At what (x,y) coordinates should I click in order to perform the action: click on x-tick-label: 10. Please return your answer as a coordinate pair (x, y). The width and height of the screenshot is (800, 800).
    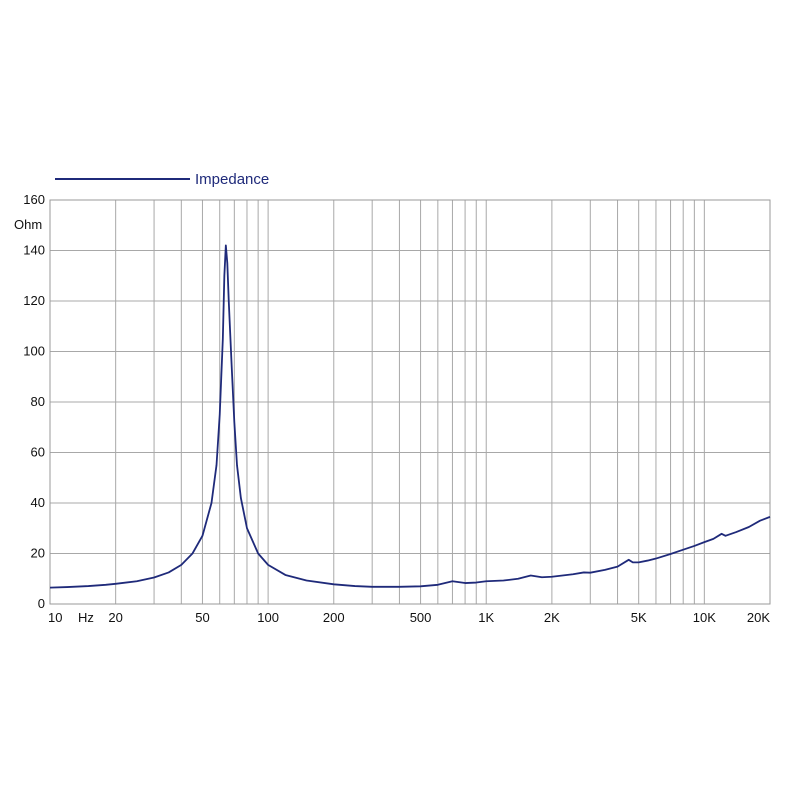
    Looking at the image, I should click on (55, 617).